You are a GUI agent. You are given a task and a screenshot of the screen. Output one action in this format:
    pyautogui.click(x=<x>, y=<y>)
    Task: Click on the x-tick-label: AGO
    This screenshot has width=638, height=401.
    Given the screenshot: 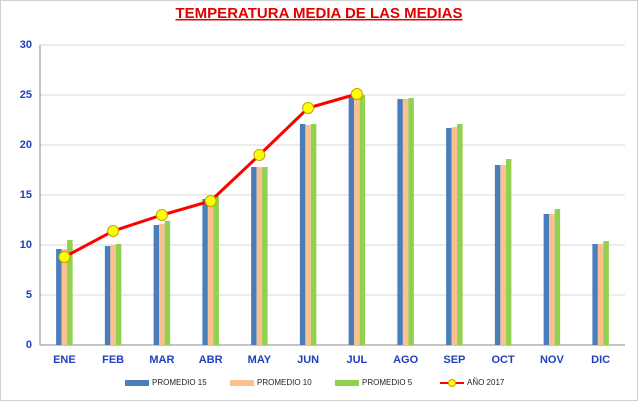 What is the action you would take?
    pyautogui.click(x=406, y=360)
    